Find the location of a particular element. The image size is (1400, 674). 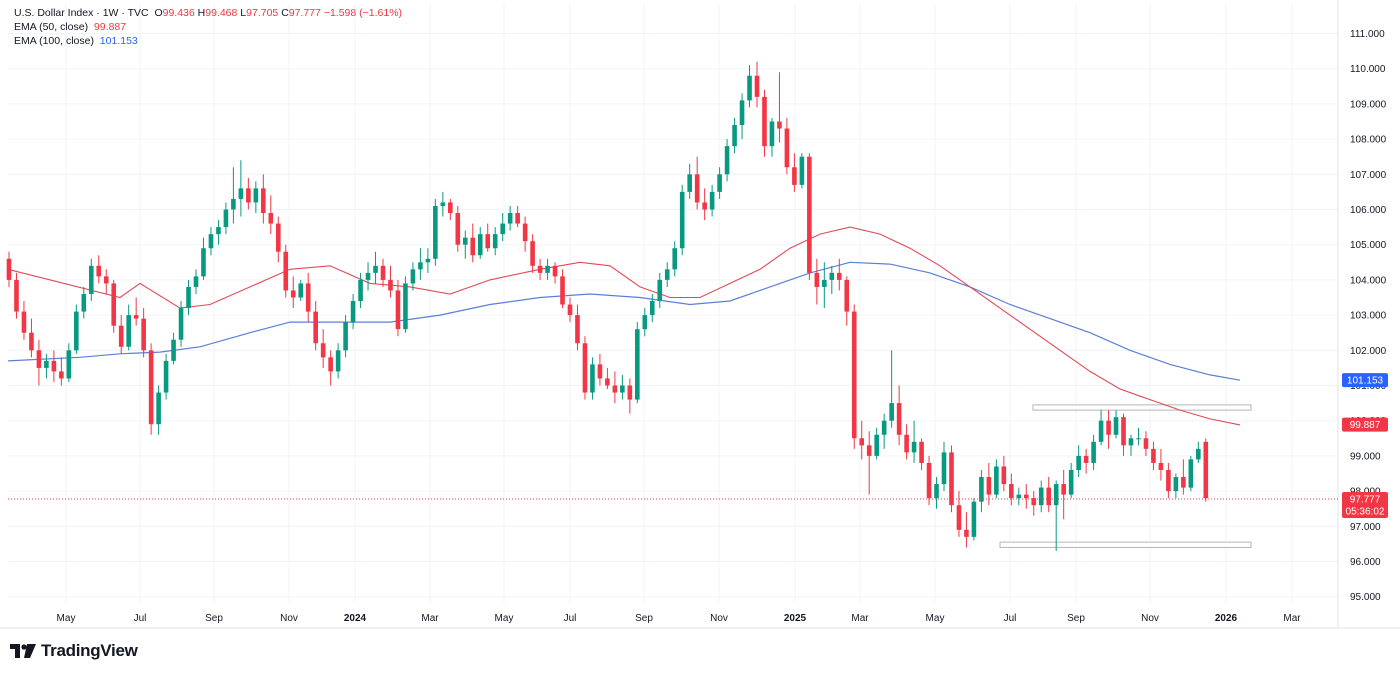

tradingview-logo: TradingView is located at coordinates (74, 651).